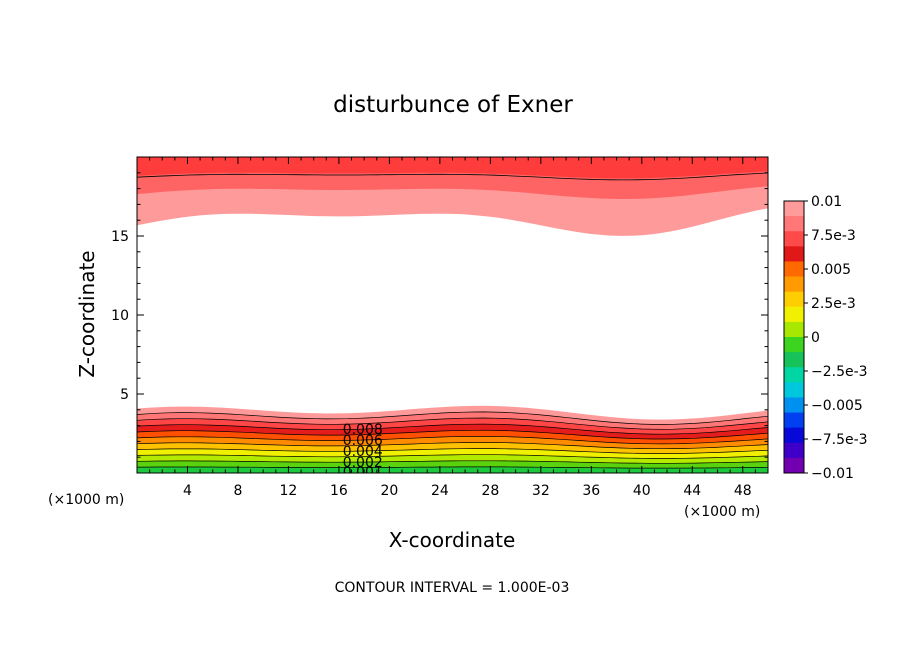  Describe the element at coordinates (839, 372) in the screenshot. I see `colorbar-label: −2.5e-3` at that location.